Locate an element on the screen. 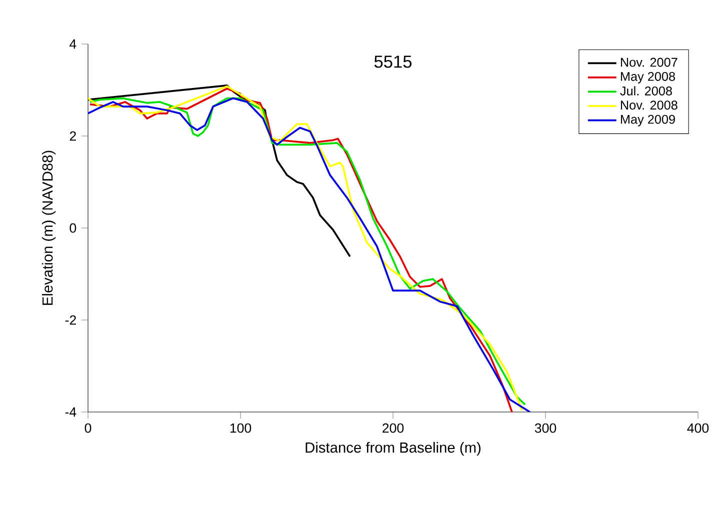 The image size is (714, 509). y-tick-label: 4 is located at coordinates (73, 44).